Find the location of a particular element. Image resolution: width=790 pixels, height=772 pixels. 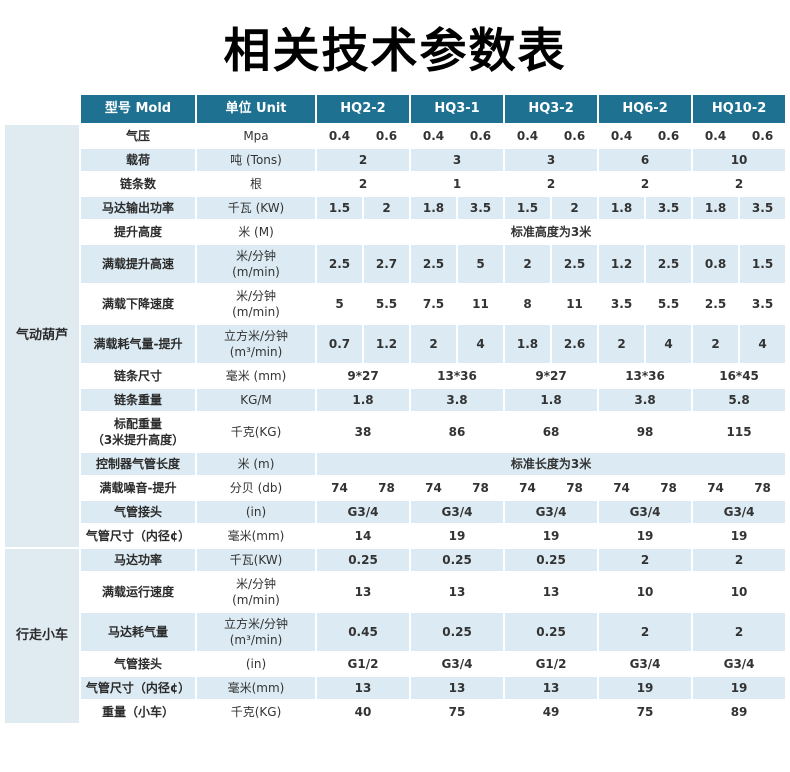

row-label: 链条数 is located at coordinates (138, 183).